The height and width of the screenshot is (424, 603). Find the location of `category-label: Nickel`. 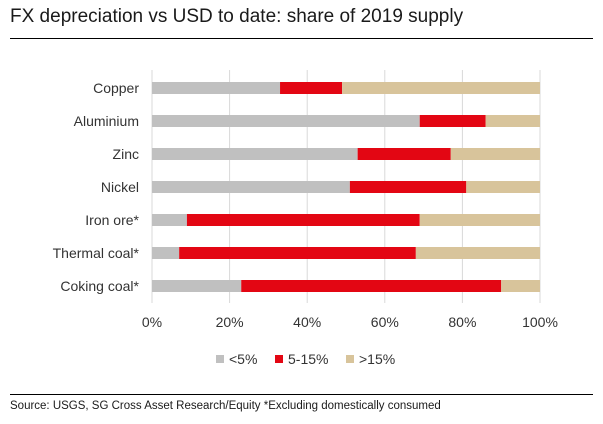

category-label: Nickel is located at coordinates (120, 187).